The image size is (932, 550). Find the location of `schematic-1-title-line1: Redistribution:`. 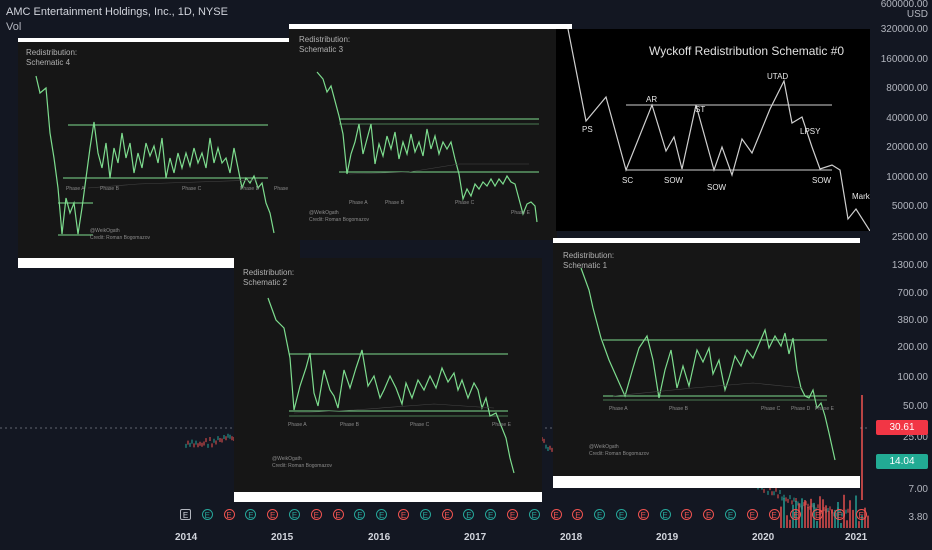

schematic-1-title-line1: Redistribution: is located at coordinates (589, 255).